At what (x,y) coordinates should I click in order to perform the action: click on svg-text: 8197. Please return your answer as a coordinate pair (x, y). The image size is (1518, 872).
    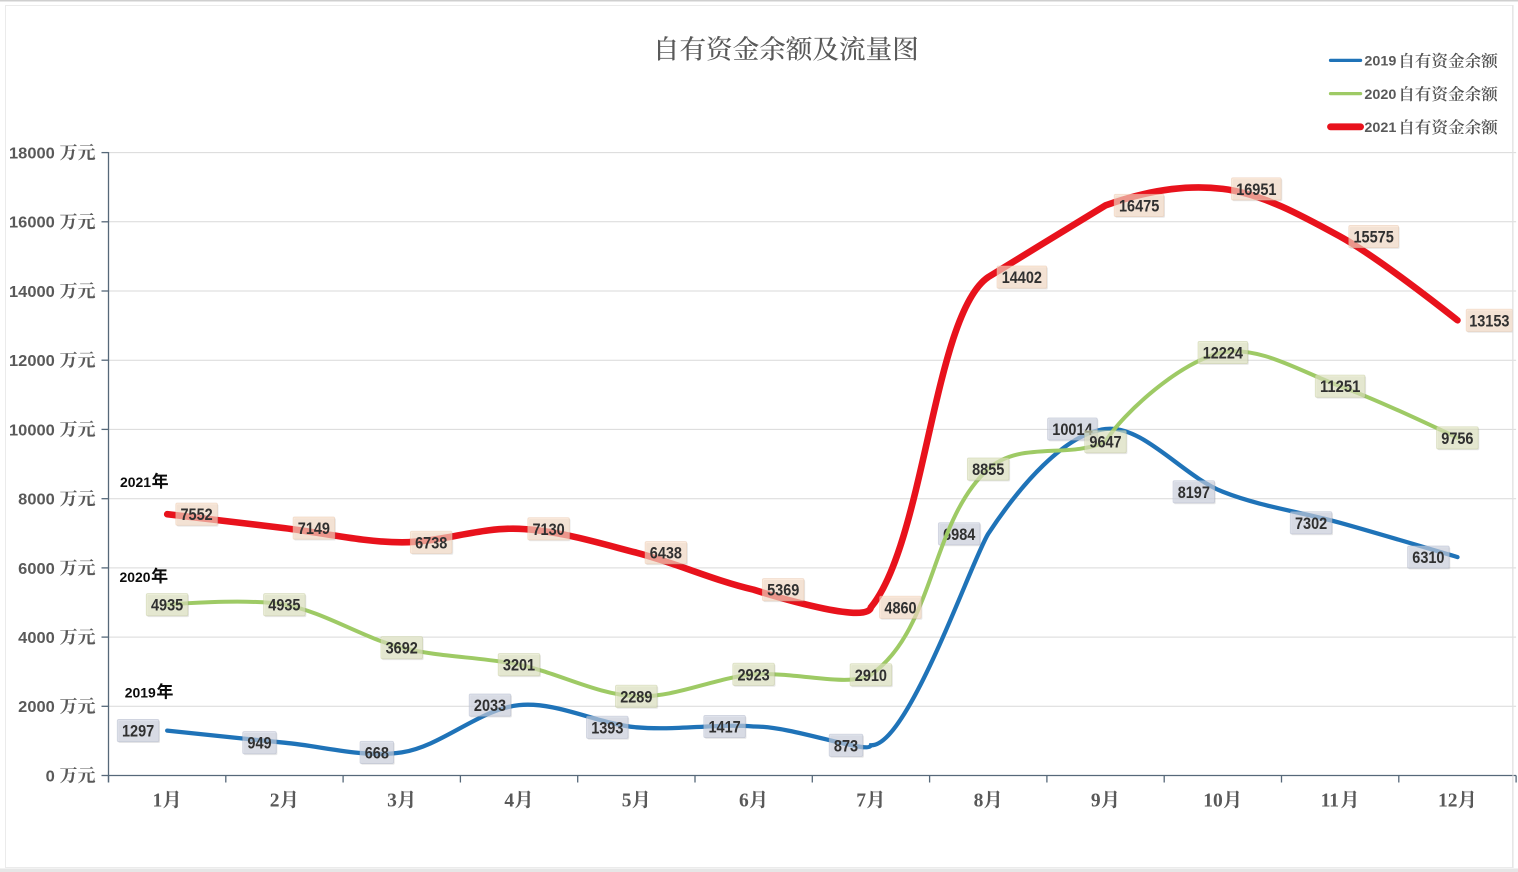
    Looking at the image, I should click on (1194, 493).